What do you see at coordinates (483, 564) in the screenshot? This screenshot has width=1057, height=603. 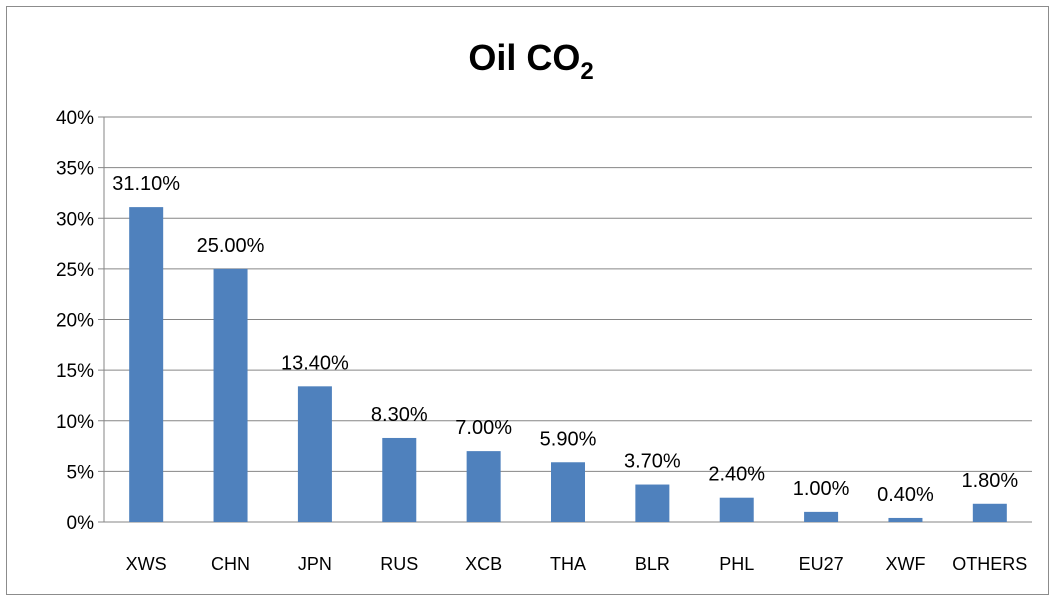 I see `x-category-label: XCB` at bounding box center [483, 564].